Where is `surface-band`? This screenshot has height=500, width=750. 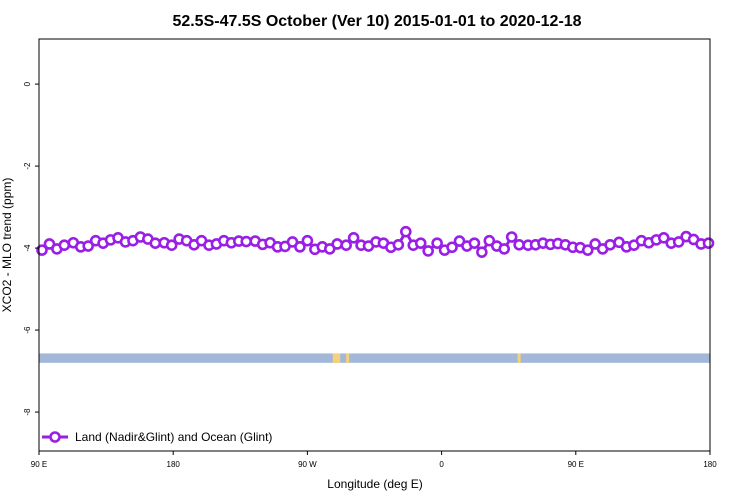
surface-band is located at coordinates (374, 358).